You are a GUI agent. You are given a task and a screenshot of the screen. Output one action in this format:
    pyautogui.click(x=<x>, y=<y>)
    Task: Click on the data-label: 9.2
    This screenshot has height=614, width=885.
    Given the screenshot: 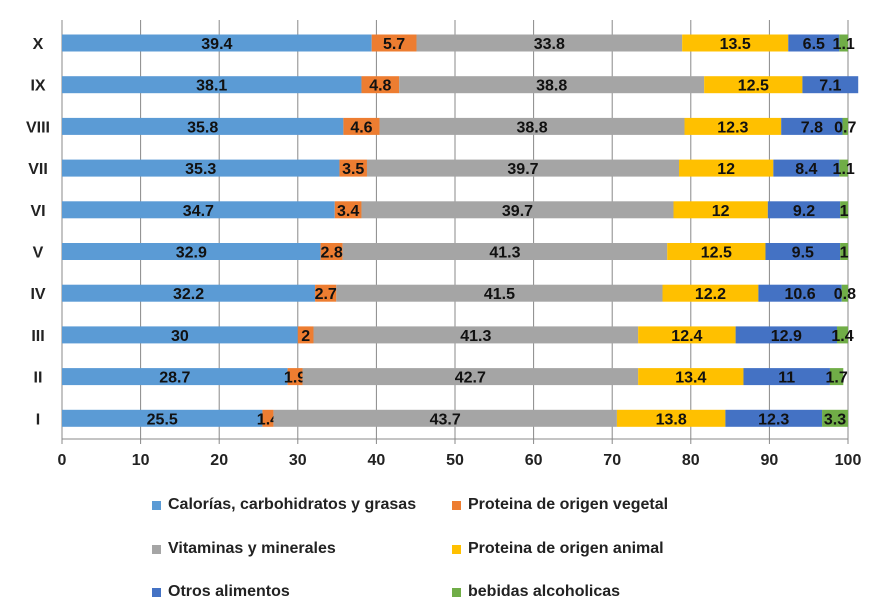 What is the action you would take?
    pyautogui.click(x=804, y=211)
    